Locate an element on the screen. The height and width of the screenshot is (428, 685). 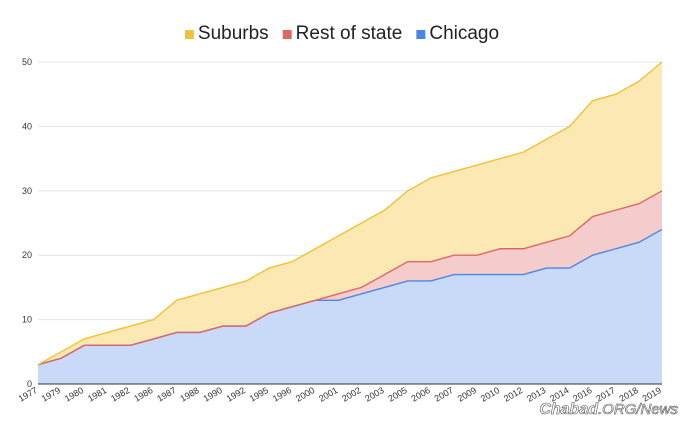
legend-item-suburbs: Suburbs is located at coordinates (226, 33).